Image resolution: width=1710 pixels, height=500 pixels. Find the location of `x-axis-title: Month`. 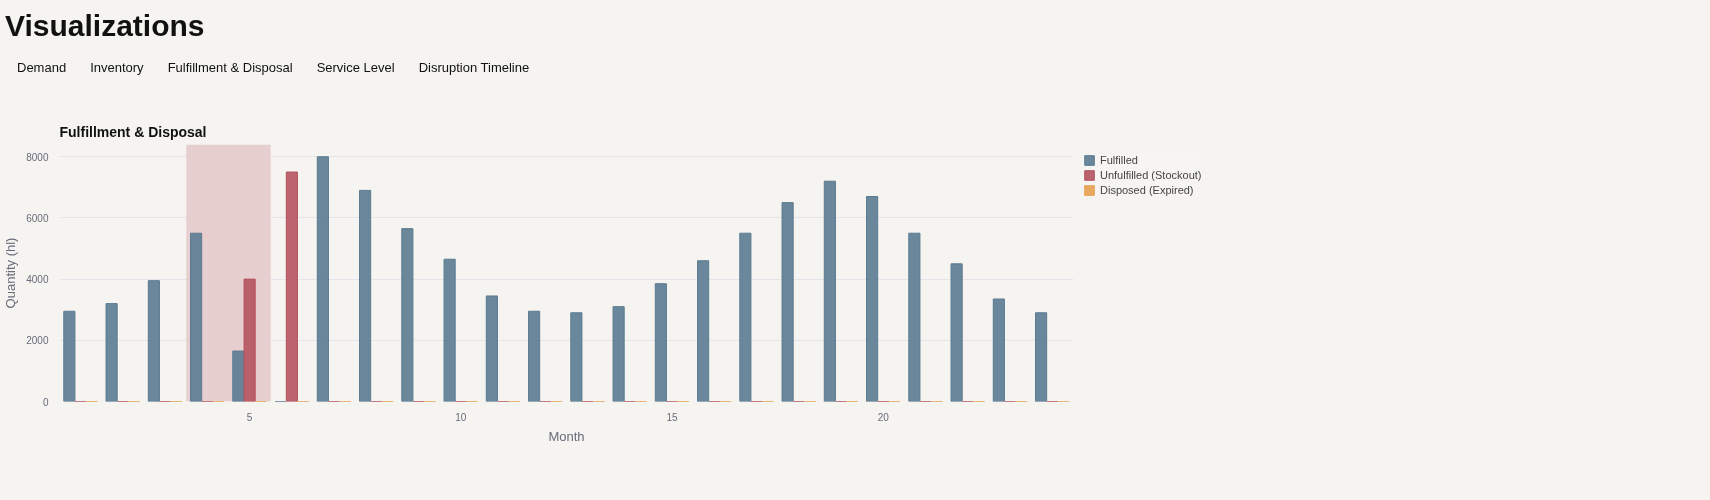

x-axis-title: Month is located at coordinates (566, 436).